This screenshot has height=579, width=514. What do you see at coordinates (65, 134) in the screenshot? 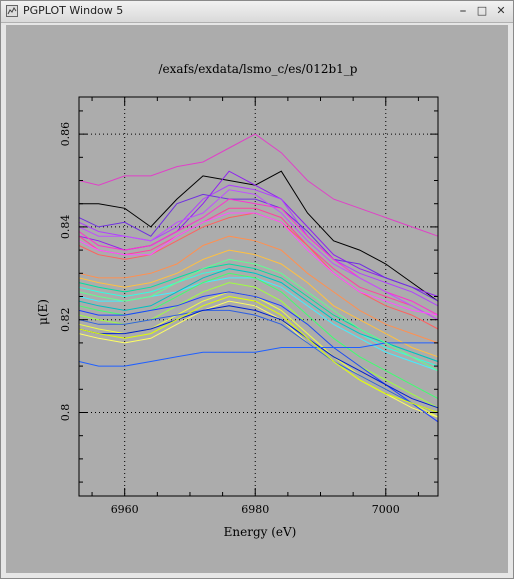
I see `y-tick-label-3: 0.86` at bounding box center [65, 134].